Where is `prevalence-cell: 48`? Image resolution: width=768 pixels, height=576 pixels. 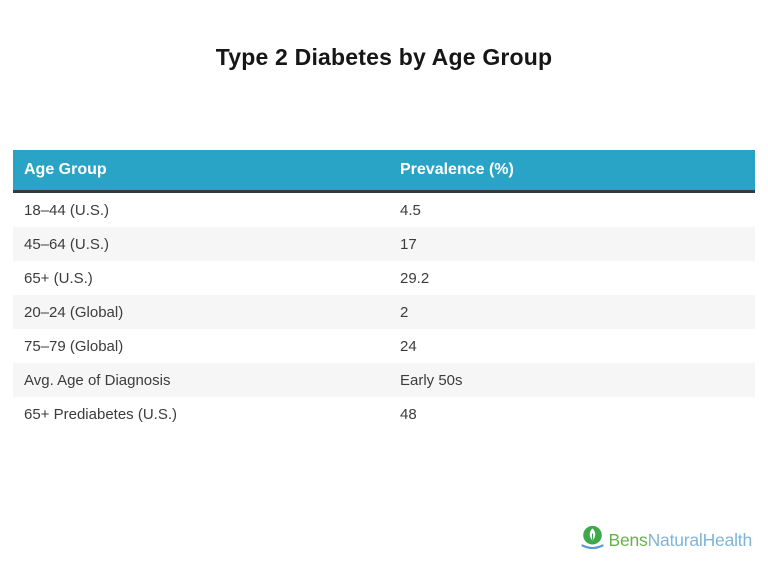
prevalence-cell: 48 is located at coordinates (408, 414).